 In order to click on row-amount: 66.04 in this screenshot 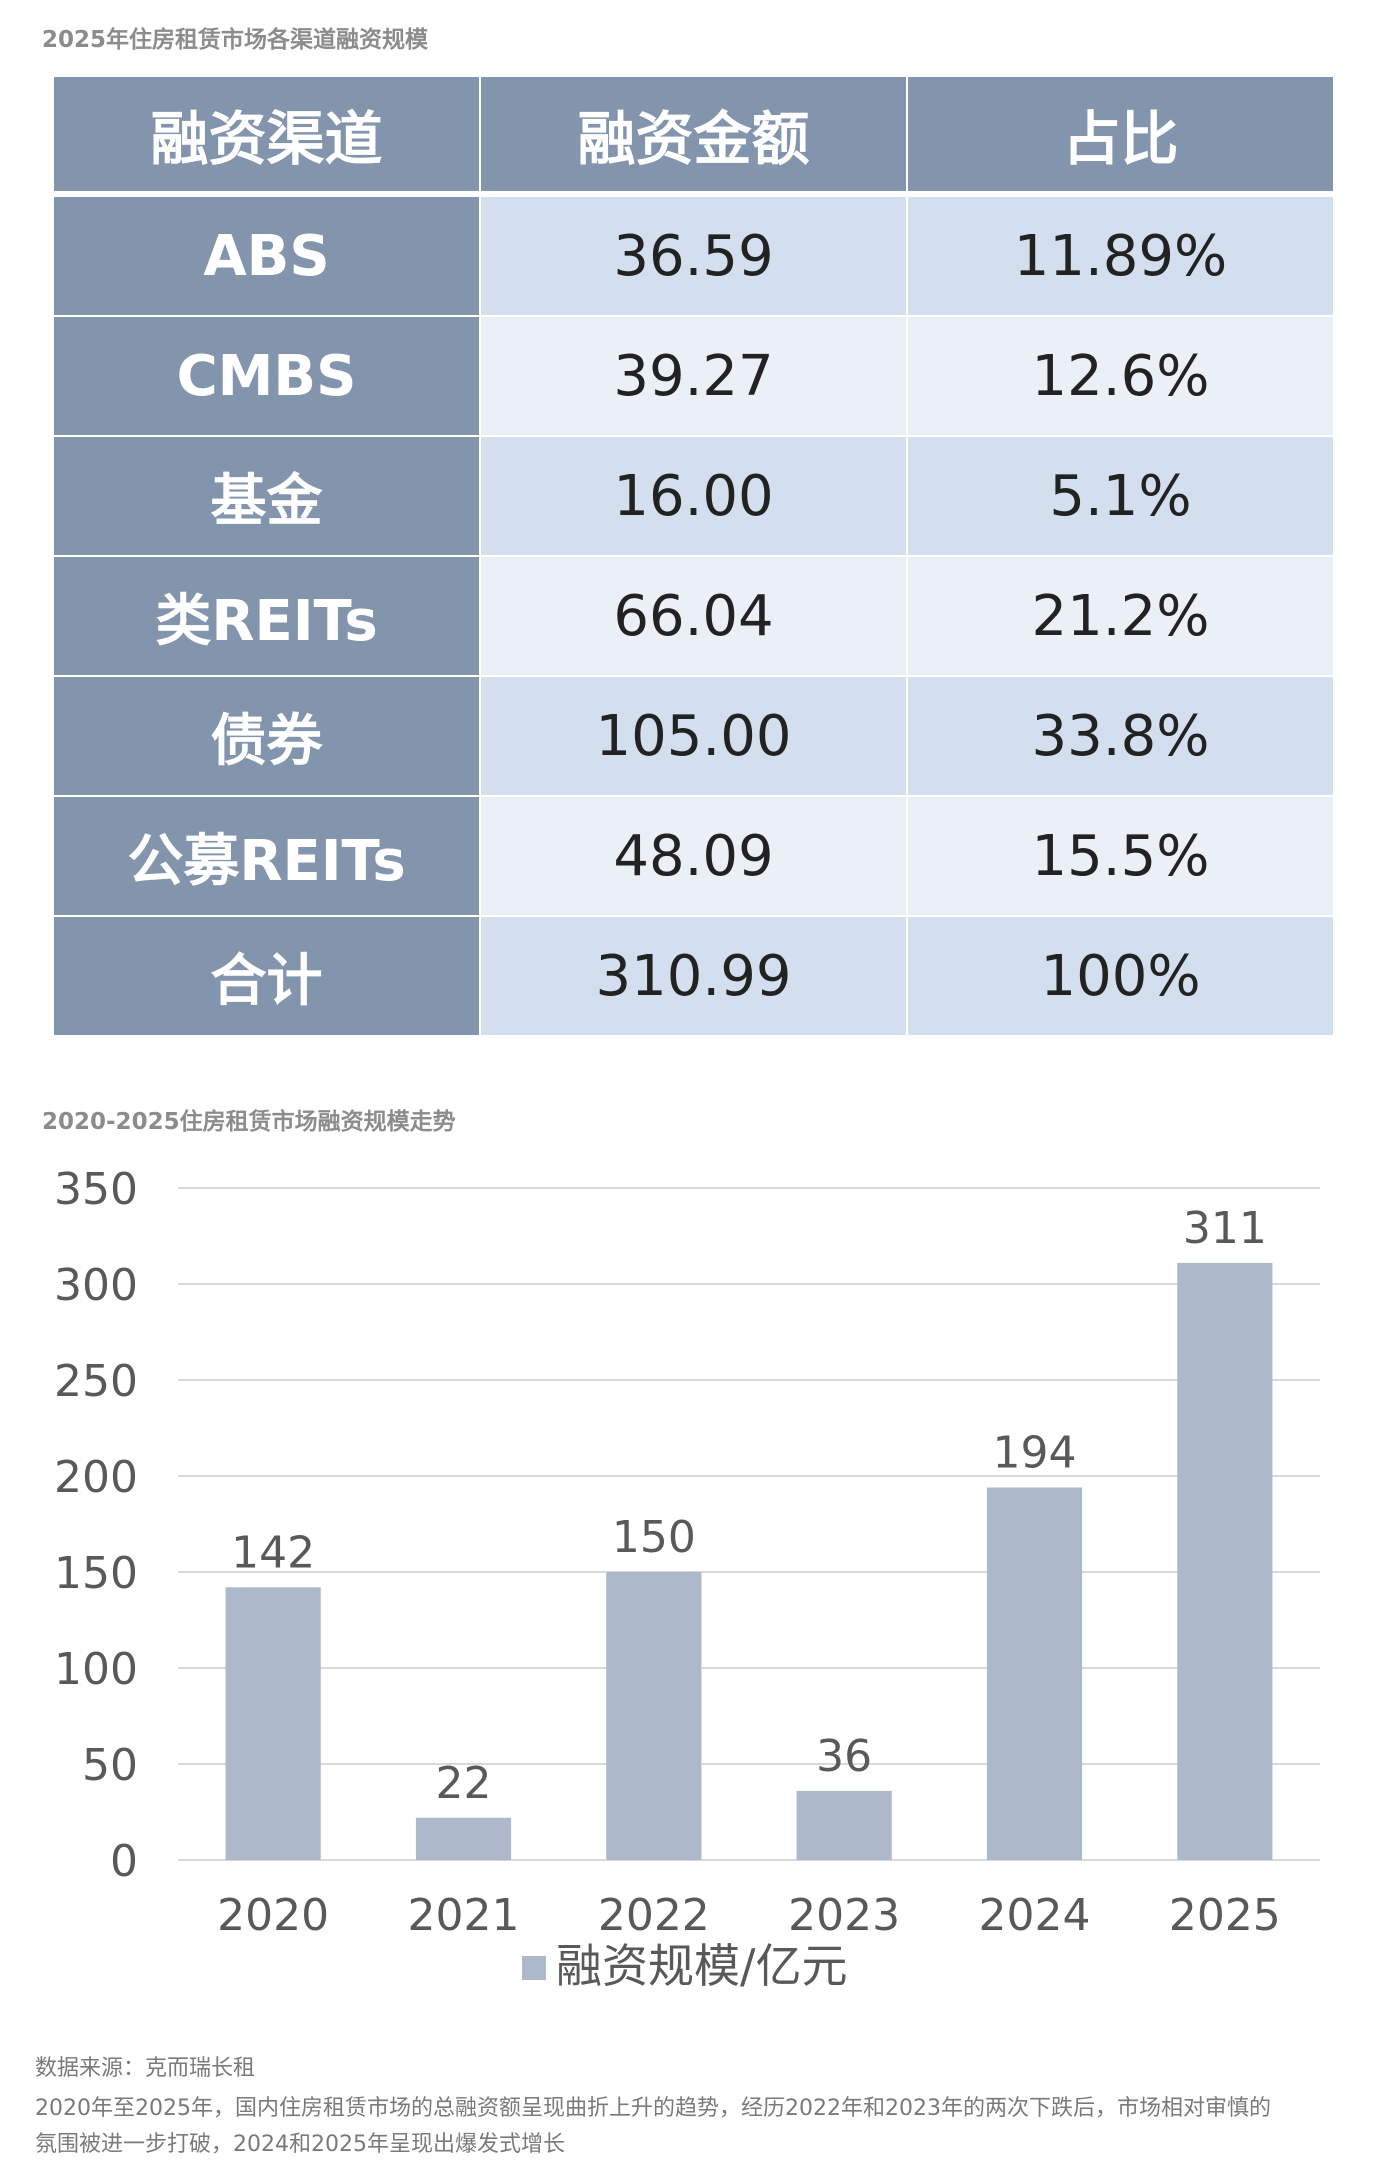, I will do `click(693, 616)`.